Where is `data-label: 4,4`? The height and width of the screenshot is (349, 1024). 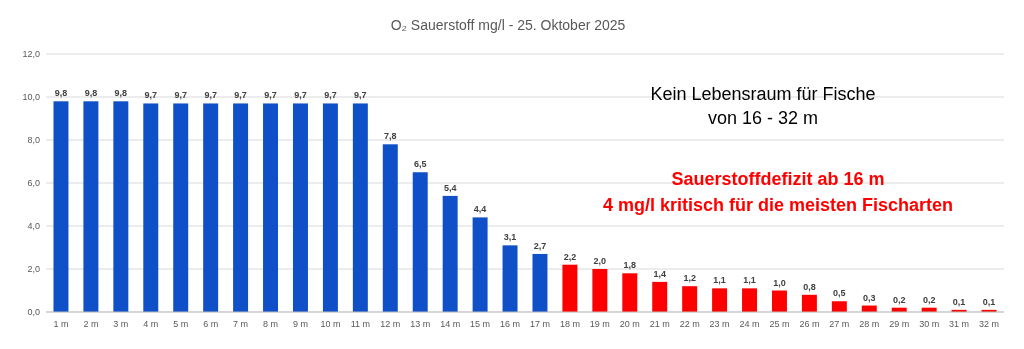 data-label: 4,4 is located at coordinates (480, 209).